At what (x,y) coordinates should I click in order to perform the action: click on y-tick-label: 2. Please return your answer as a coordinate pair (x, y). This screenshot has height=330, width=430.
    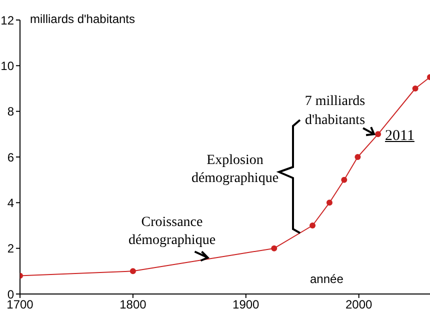
    Looking at the image, I should click on (10, 249).